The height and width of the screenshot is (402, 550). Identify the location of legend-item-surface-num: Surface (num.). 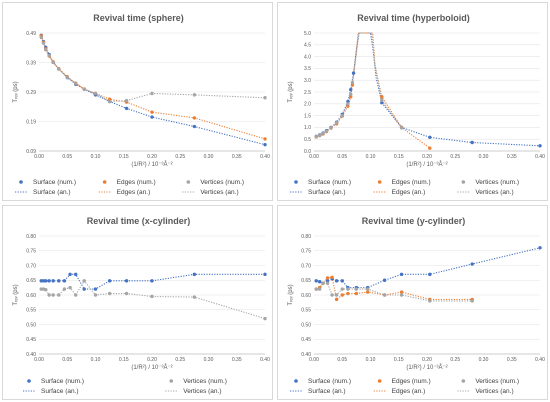
(55, 381).